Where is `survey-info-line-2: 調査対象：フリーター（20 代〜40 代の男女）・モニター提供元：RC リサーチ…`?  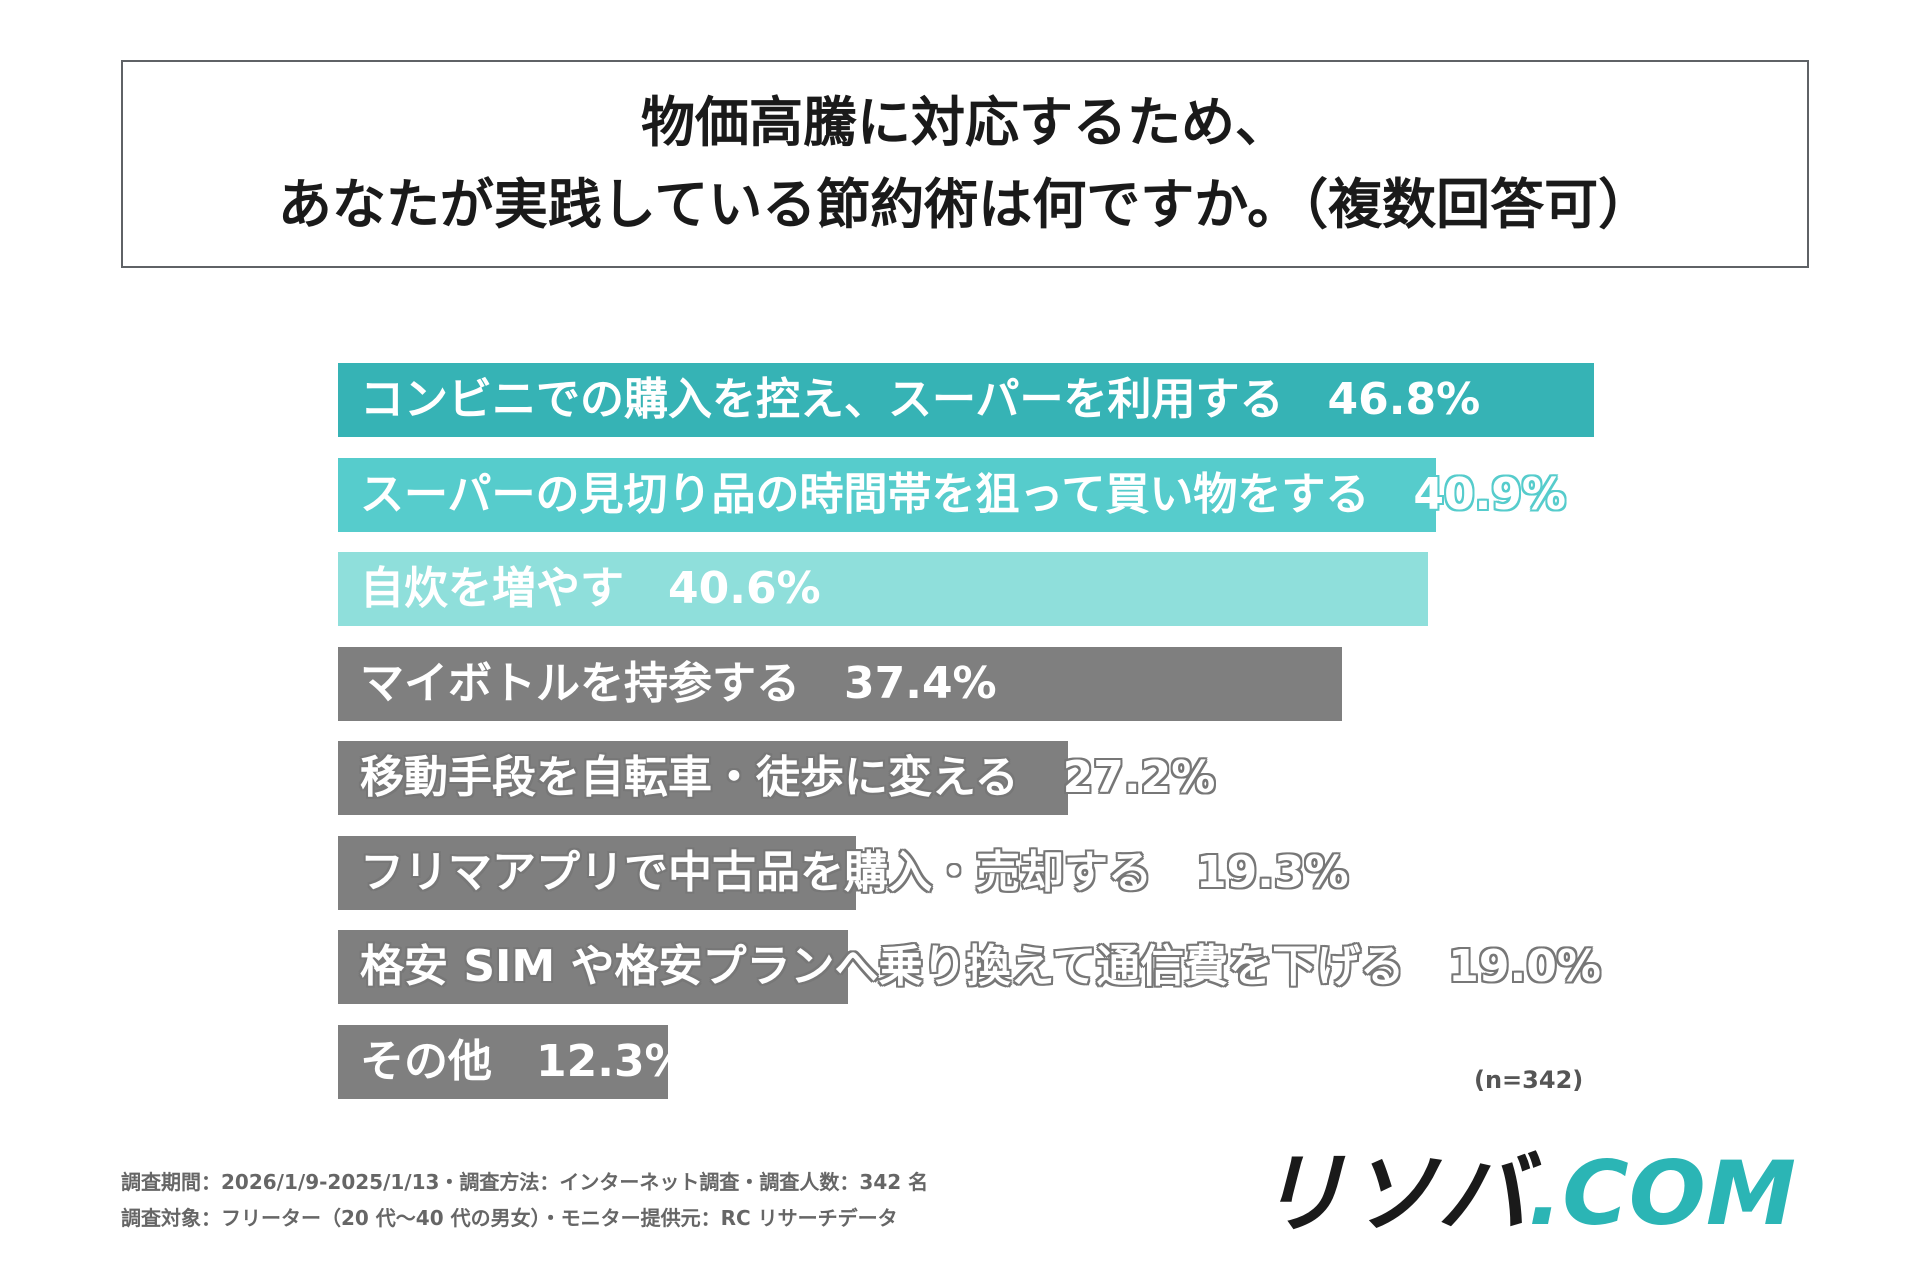 survey-info-line-2: 調査対象：フリーター（20 代〜40 代の男女）・モニター提供元：RC リサーチ… is located at coordinates (509, 1218).